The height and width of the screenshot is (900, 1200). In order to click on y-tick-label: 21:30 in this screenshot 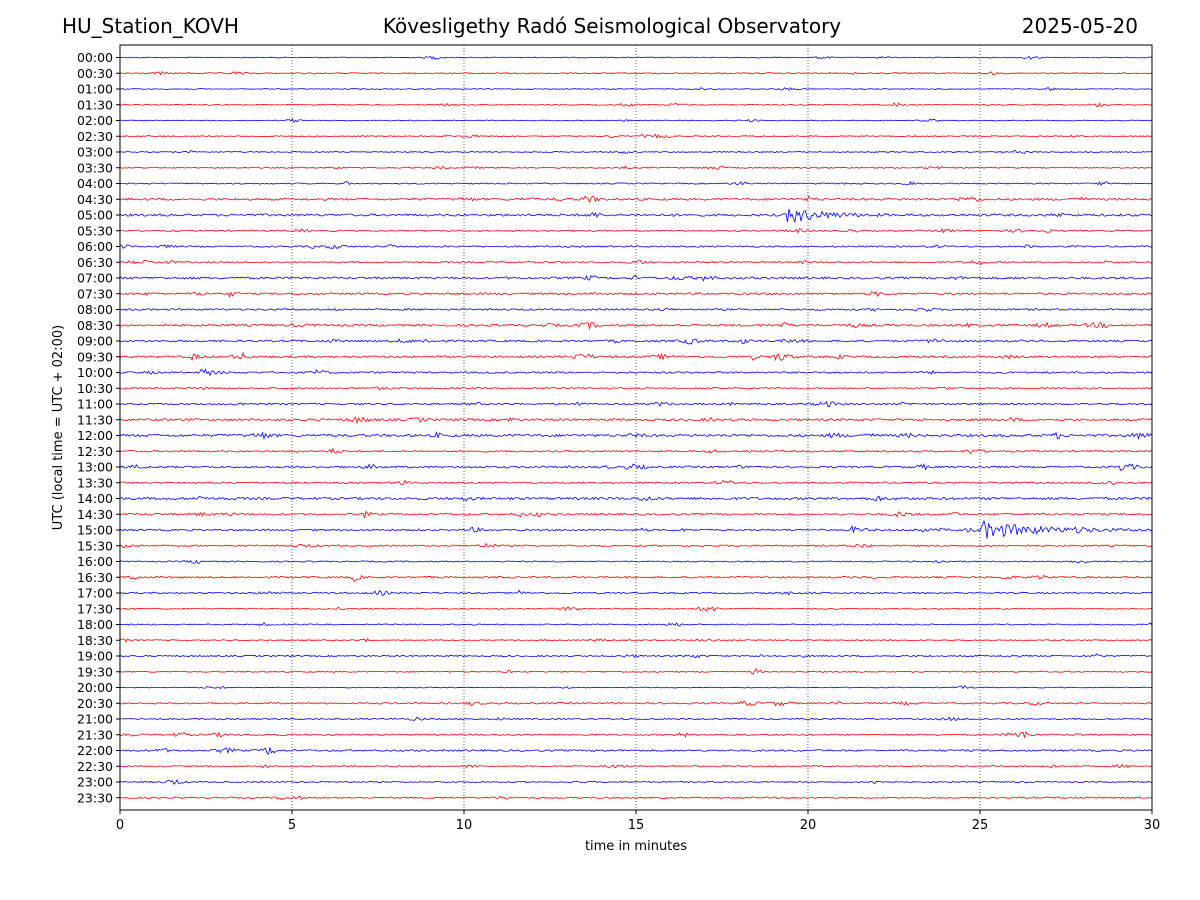, I will do `click(95, 734)`.